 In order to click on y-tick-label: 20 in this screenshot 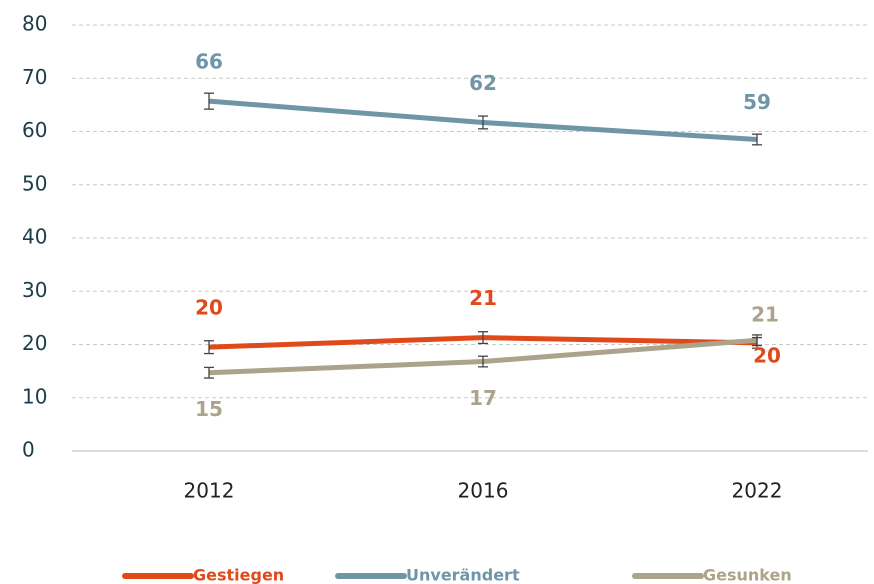, I will do `click(34, 343)`.